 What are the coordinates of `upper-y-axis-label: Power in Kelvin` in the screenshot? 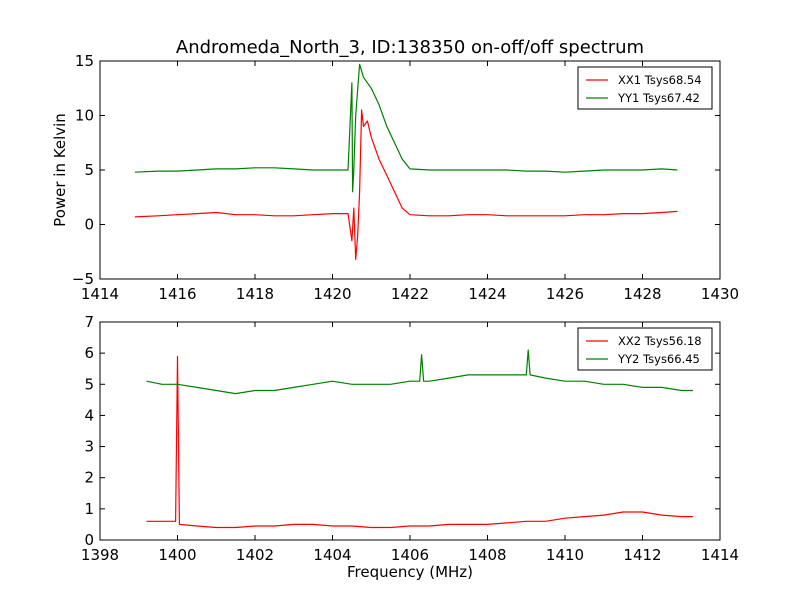 It's located at (60, 170).